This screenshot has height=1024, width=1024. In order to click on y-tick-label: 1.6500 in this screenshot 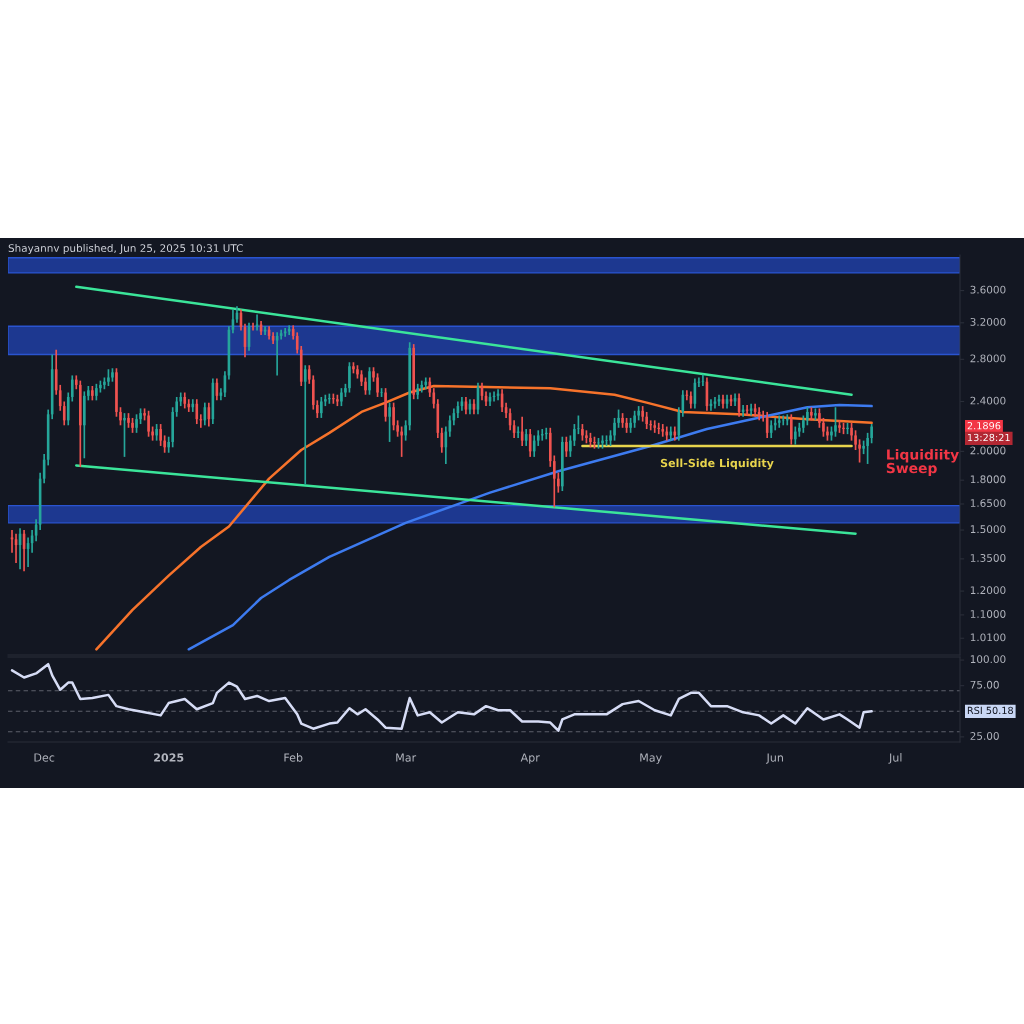, I will do `click(988, 503)`.